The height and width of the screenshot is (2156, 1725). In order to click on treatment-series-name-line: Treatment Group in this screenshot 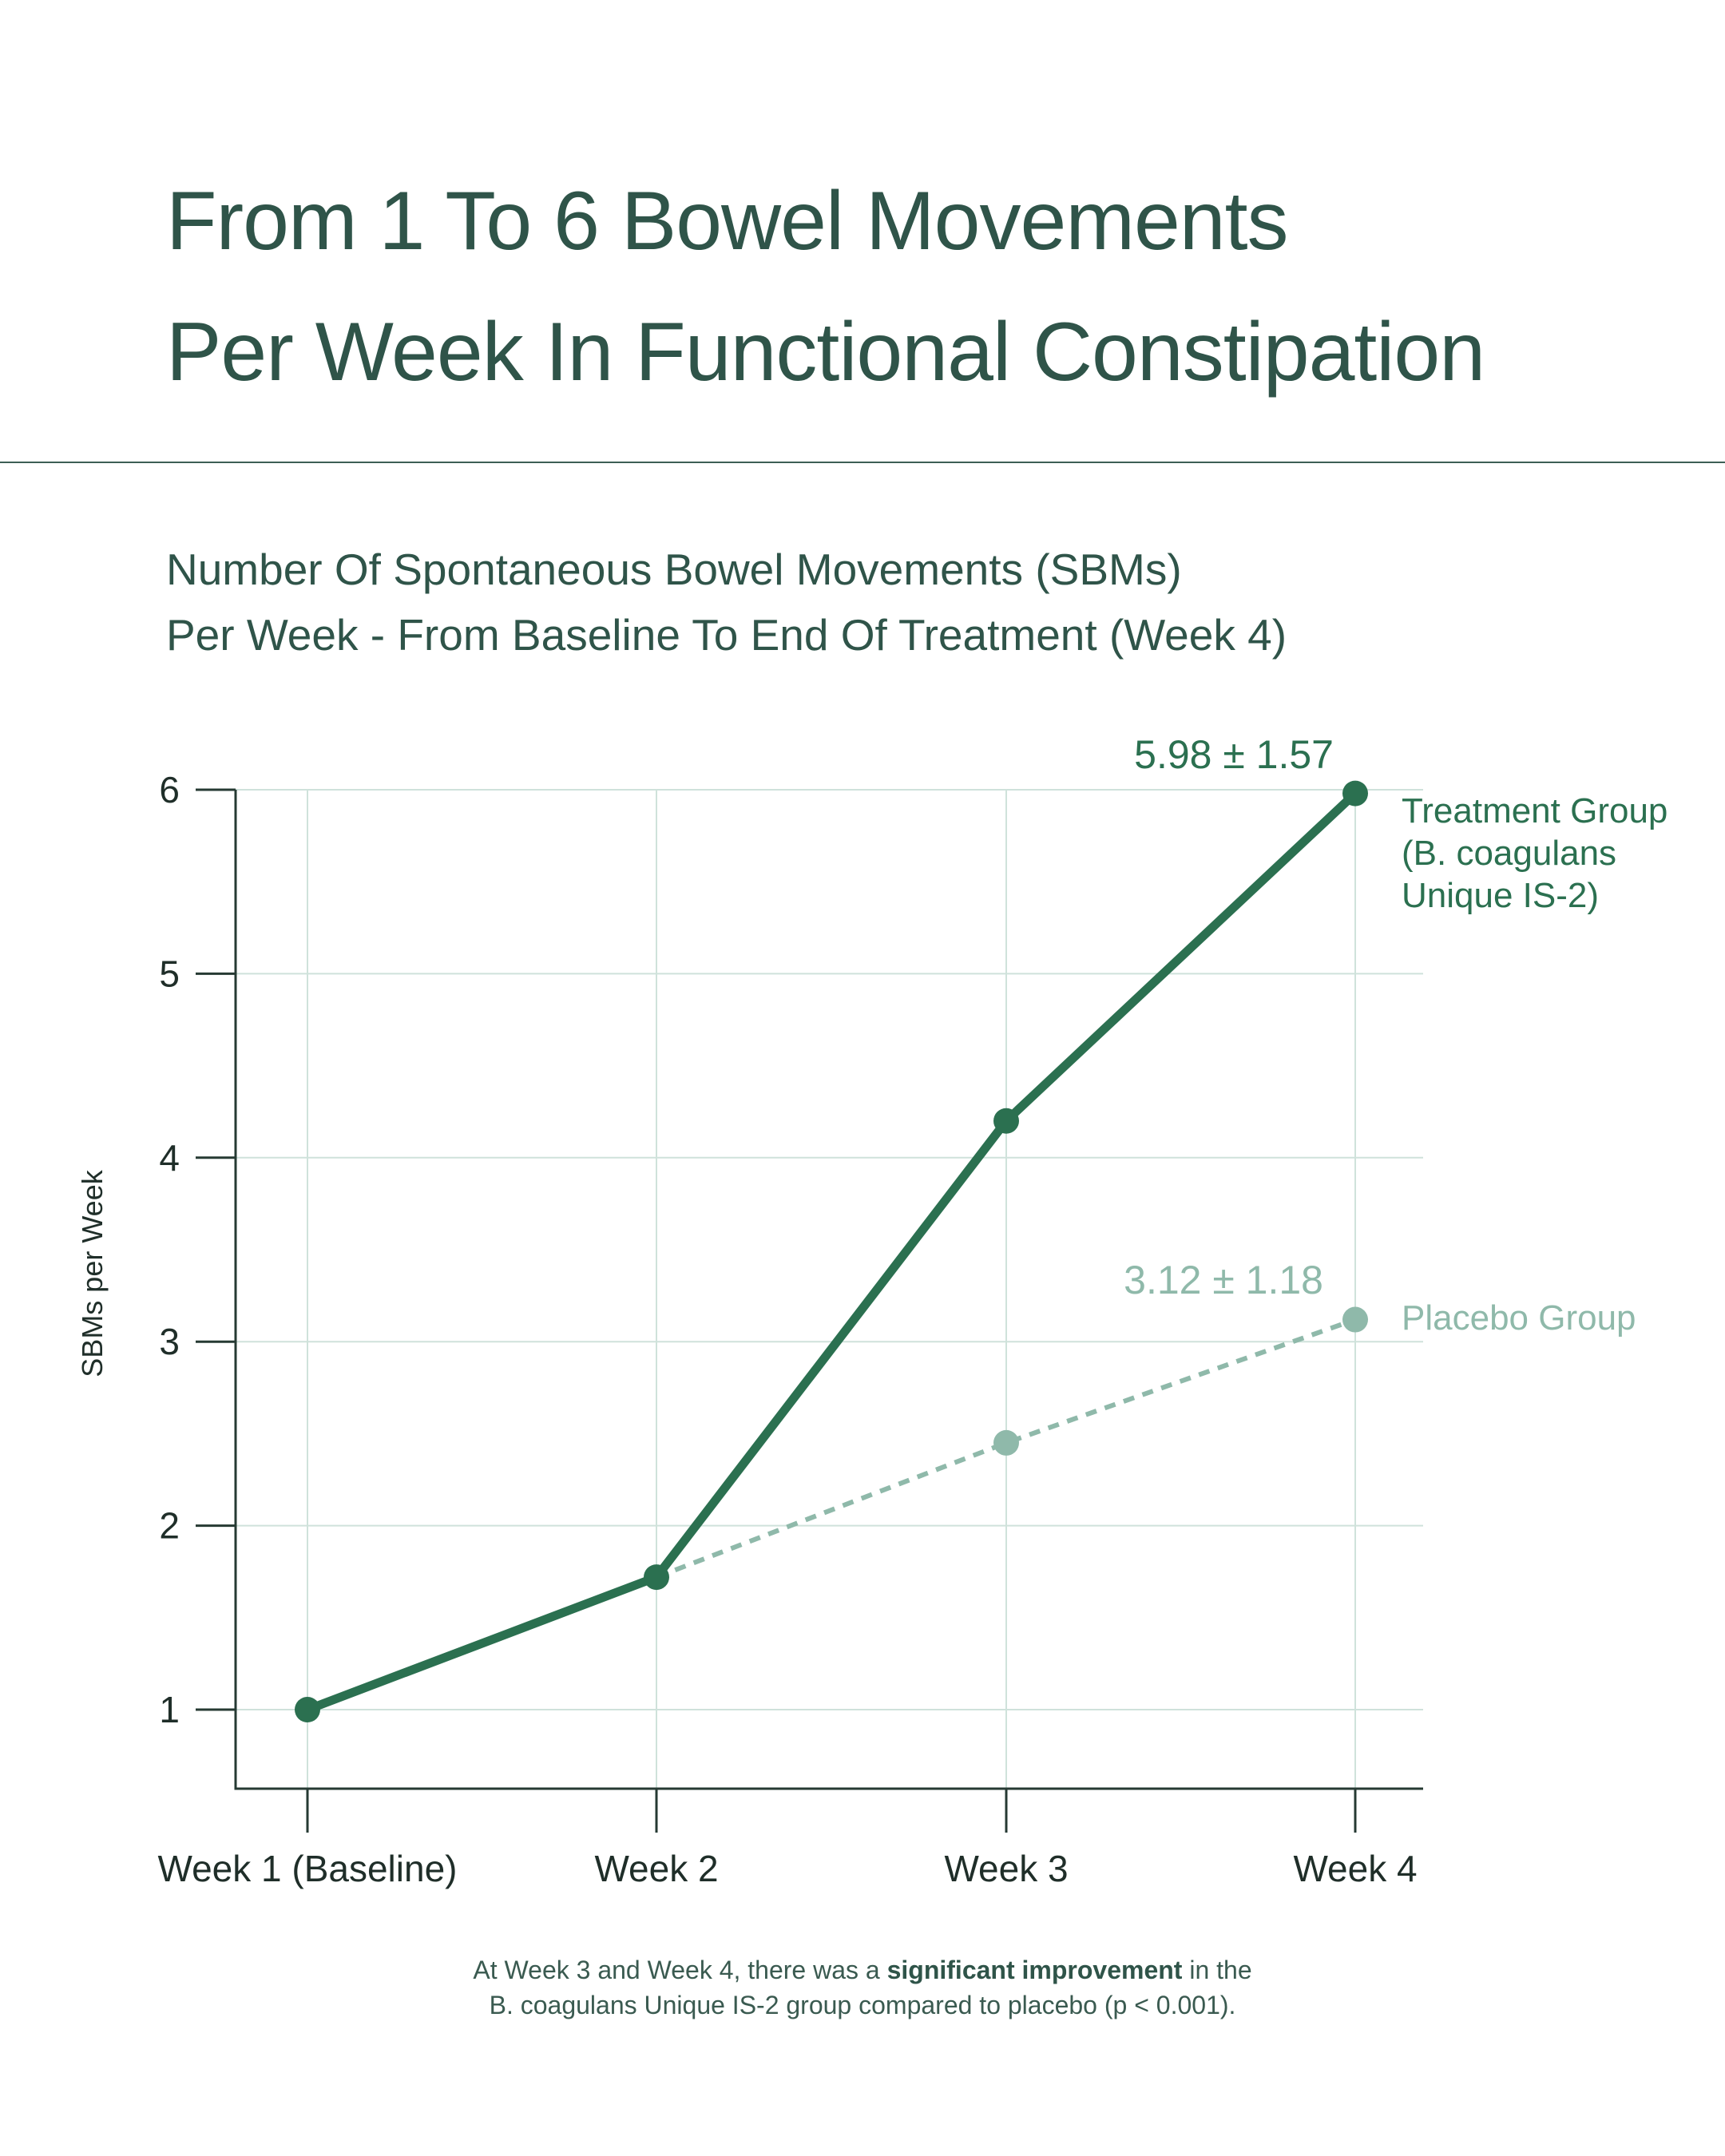, I will do `click(1535, 810)`.